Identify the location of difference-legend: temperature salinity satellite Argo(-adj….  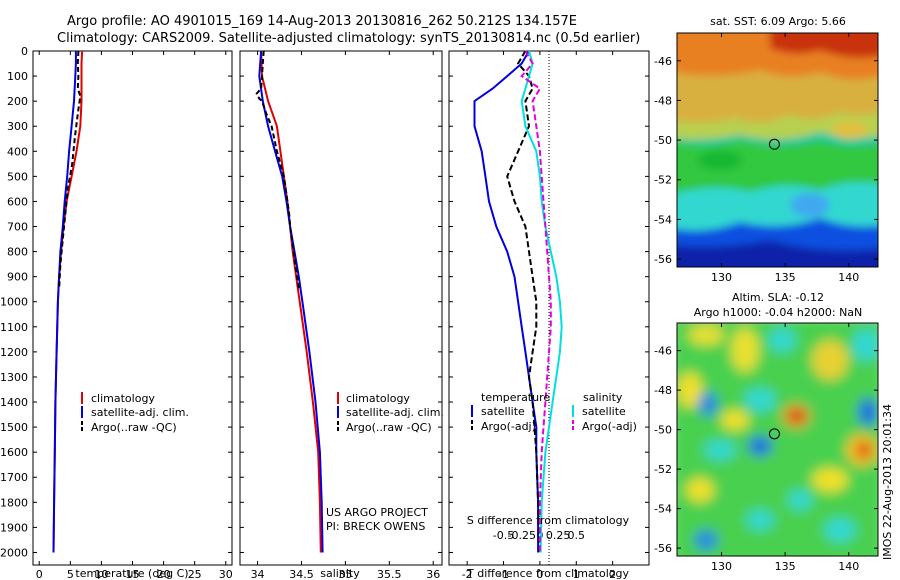
(554, 412).